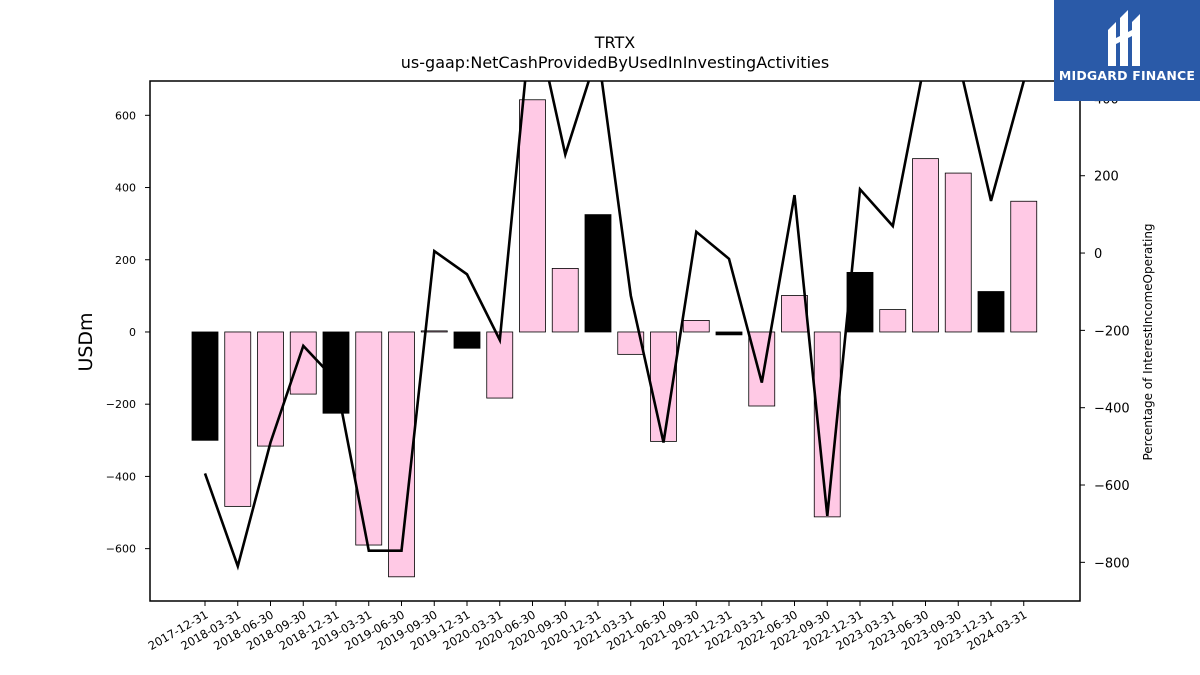  I want to click on y2-axis-label: Percentage of InterestIncomeOperating, so click(1148, 341).